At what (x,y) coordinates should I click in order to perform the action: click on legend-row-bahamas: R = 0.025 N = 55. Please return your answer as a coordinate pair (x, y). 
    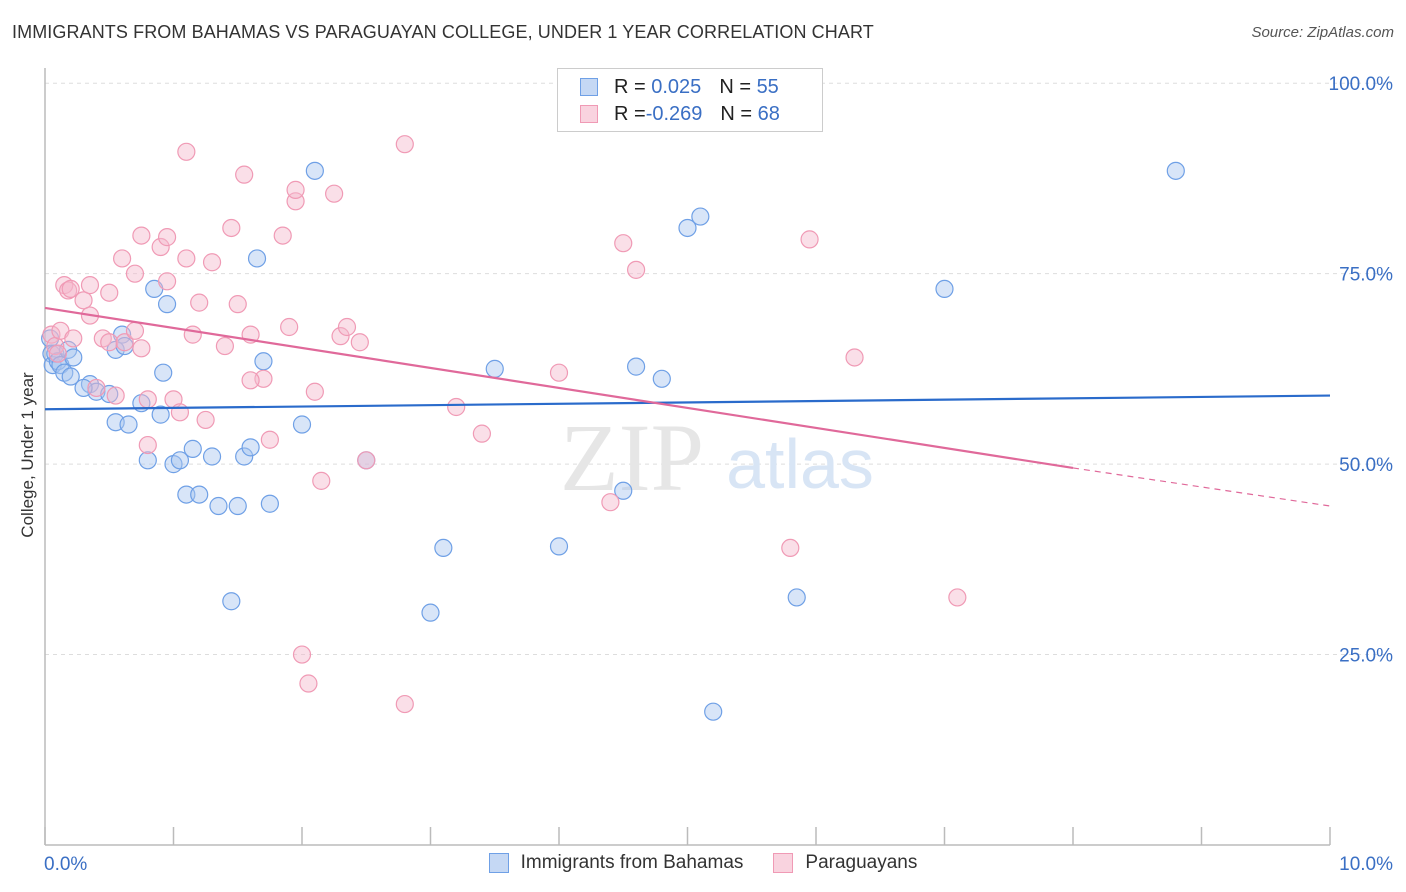
    Looking at the image, I should click on (679, 87).